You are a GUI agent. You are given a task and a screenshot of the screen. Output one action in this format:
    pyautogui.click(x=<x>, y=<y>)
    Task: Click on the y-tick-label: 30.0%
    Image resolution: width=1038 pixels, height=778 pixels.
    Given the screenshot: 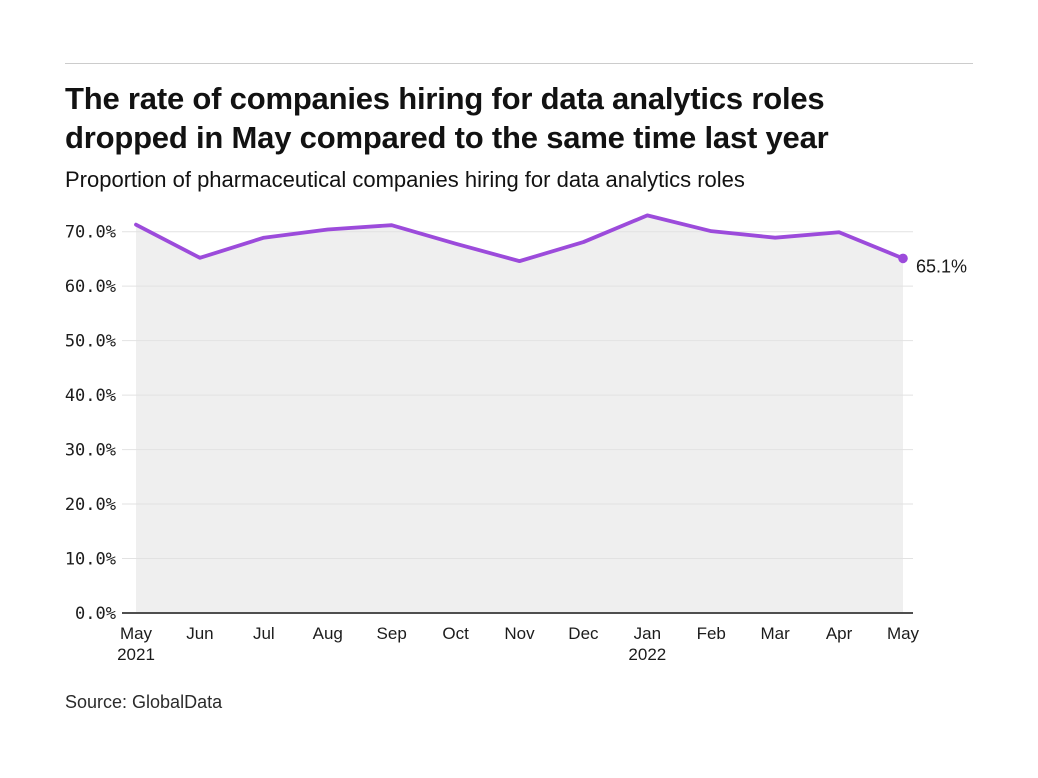 What is the action you would take?
    pyautogui.click(x=90, y=451)
    